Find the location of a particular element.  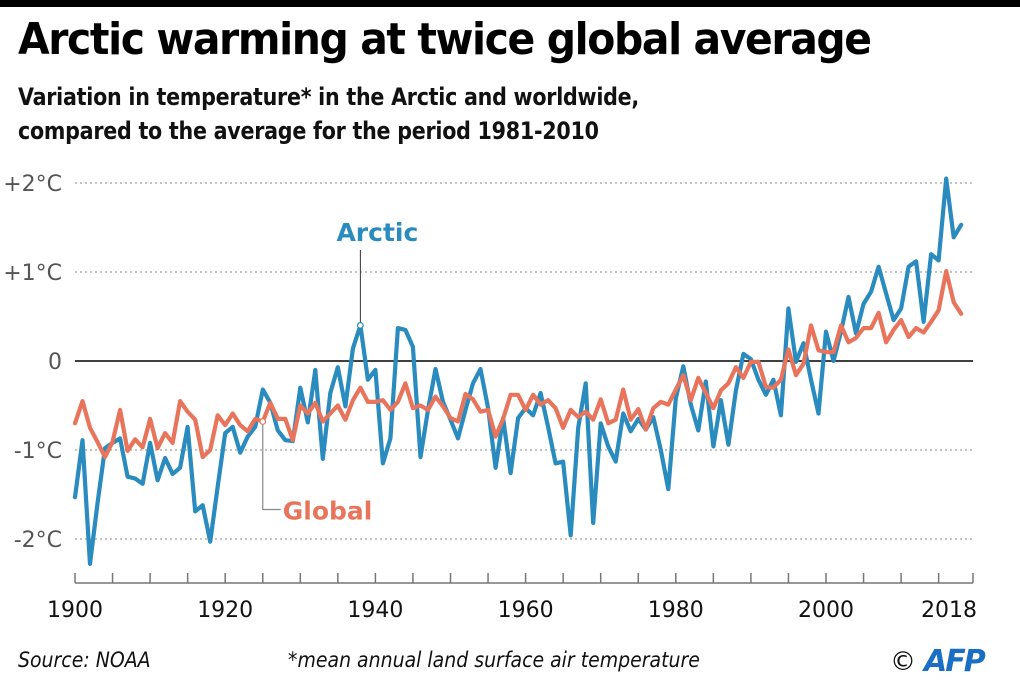

arctic-marker is located at coordinates (360, 325).